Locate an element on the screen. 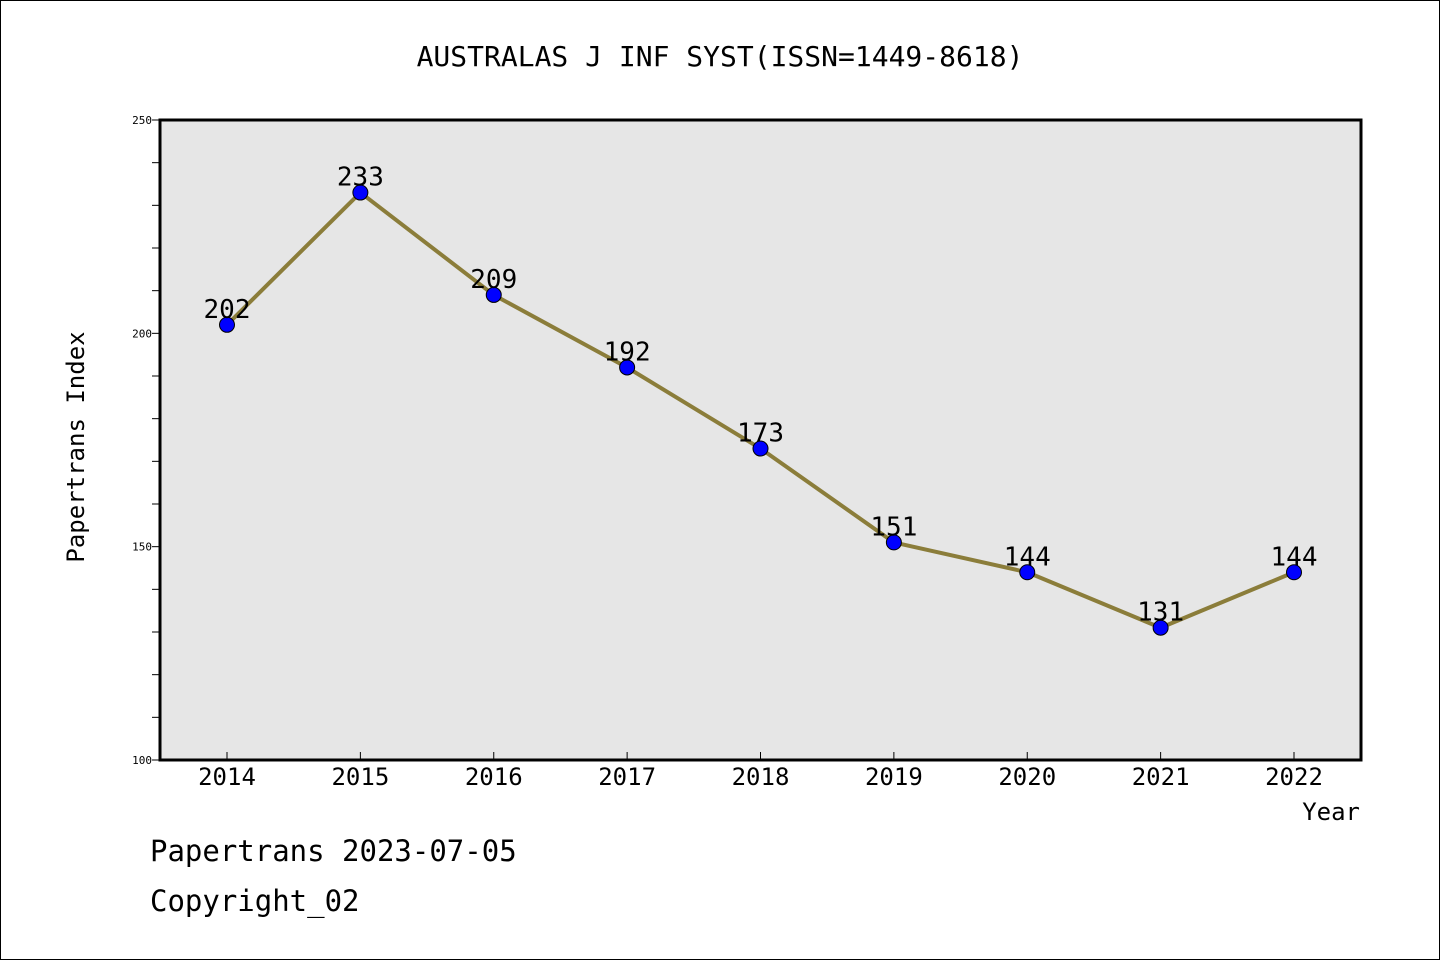  data-label: 192 is located at coordinates (627, 352).